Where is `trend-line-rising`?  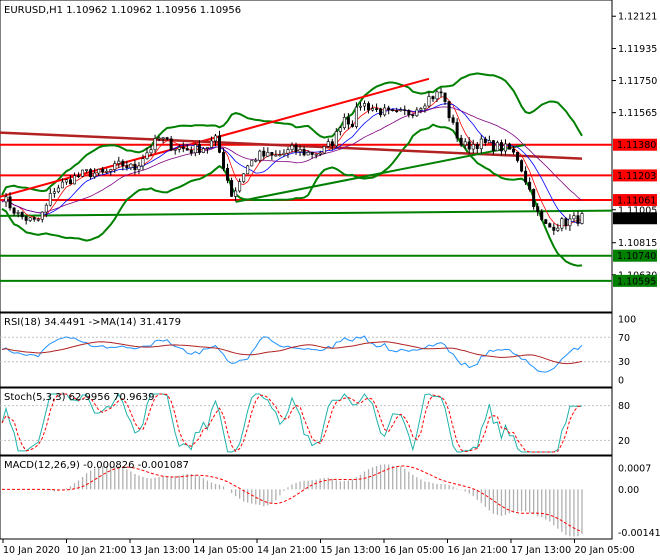
trend-line-rising is located at coordinates (380, 173).